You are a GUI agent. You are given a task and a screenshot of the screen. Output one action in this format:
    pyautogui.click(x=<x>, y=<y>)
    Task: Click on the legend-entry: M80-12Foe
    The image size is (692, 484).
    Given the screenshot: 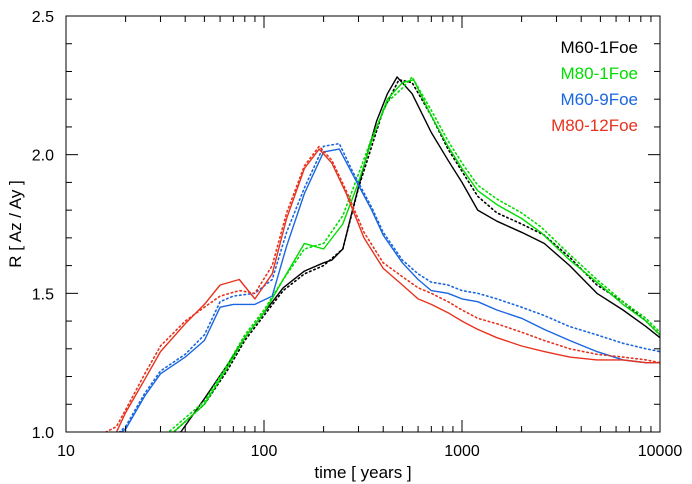 What is the action you would take?
    pyautogui.click(x=594, y=125)
    